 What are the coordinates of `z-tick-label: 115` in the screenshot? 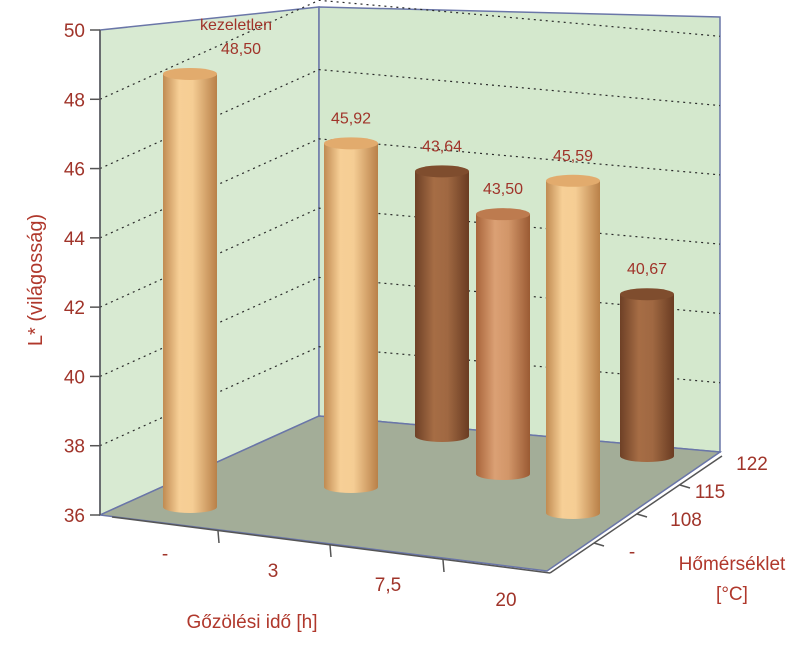 It's located at (710, 492).